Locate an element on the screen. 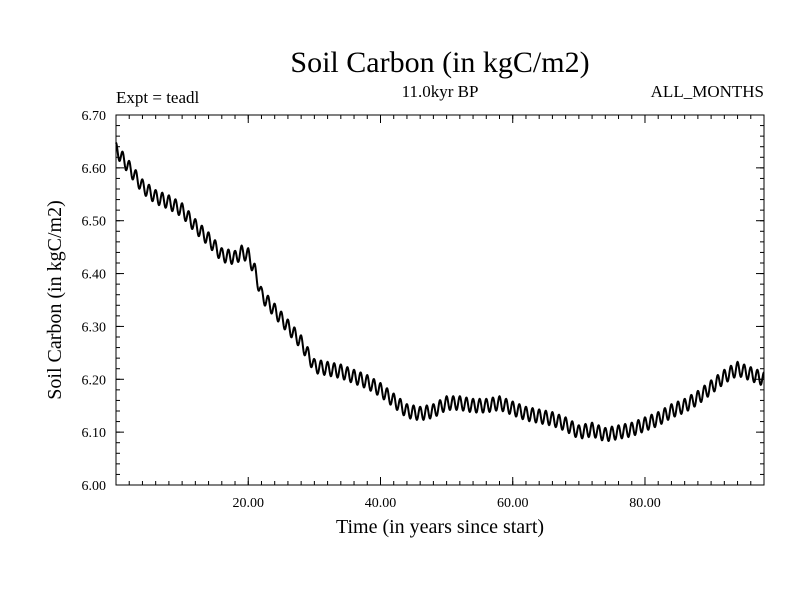 The width and height of the screenshot is (800, 600). y-axis-label: Soil Carbon (in kgC/m2) is located at coordinates (55, 299).